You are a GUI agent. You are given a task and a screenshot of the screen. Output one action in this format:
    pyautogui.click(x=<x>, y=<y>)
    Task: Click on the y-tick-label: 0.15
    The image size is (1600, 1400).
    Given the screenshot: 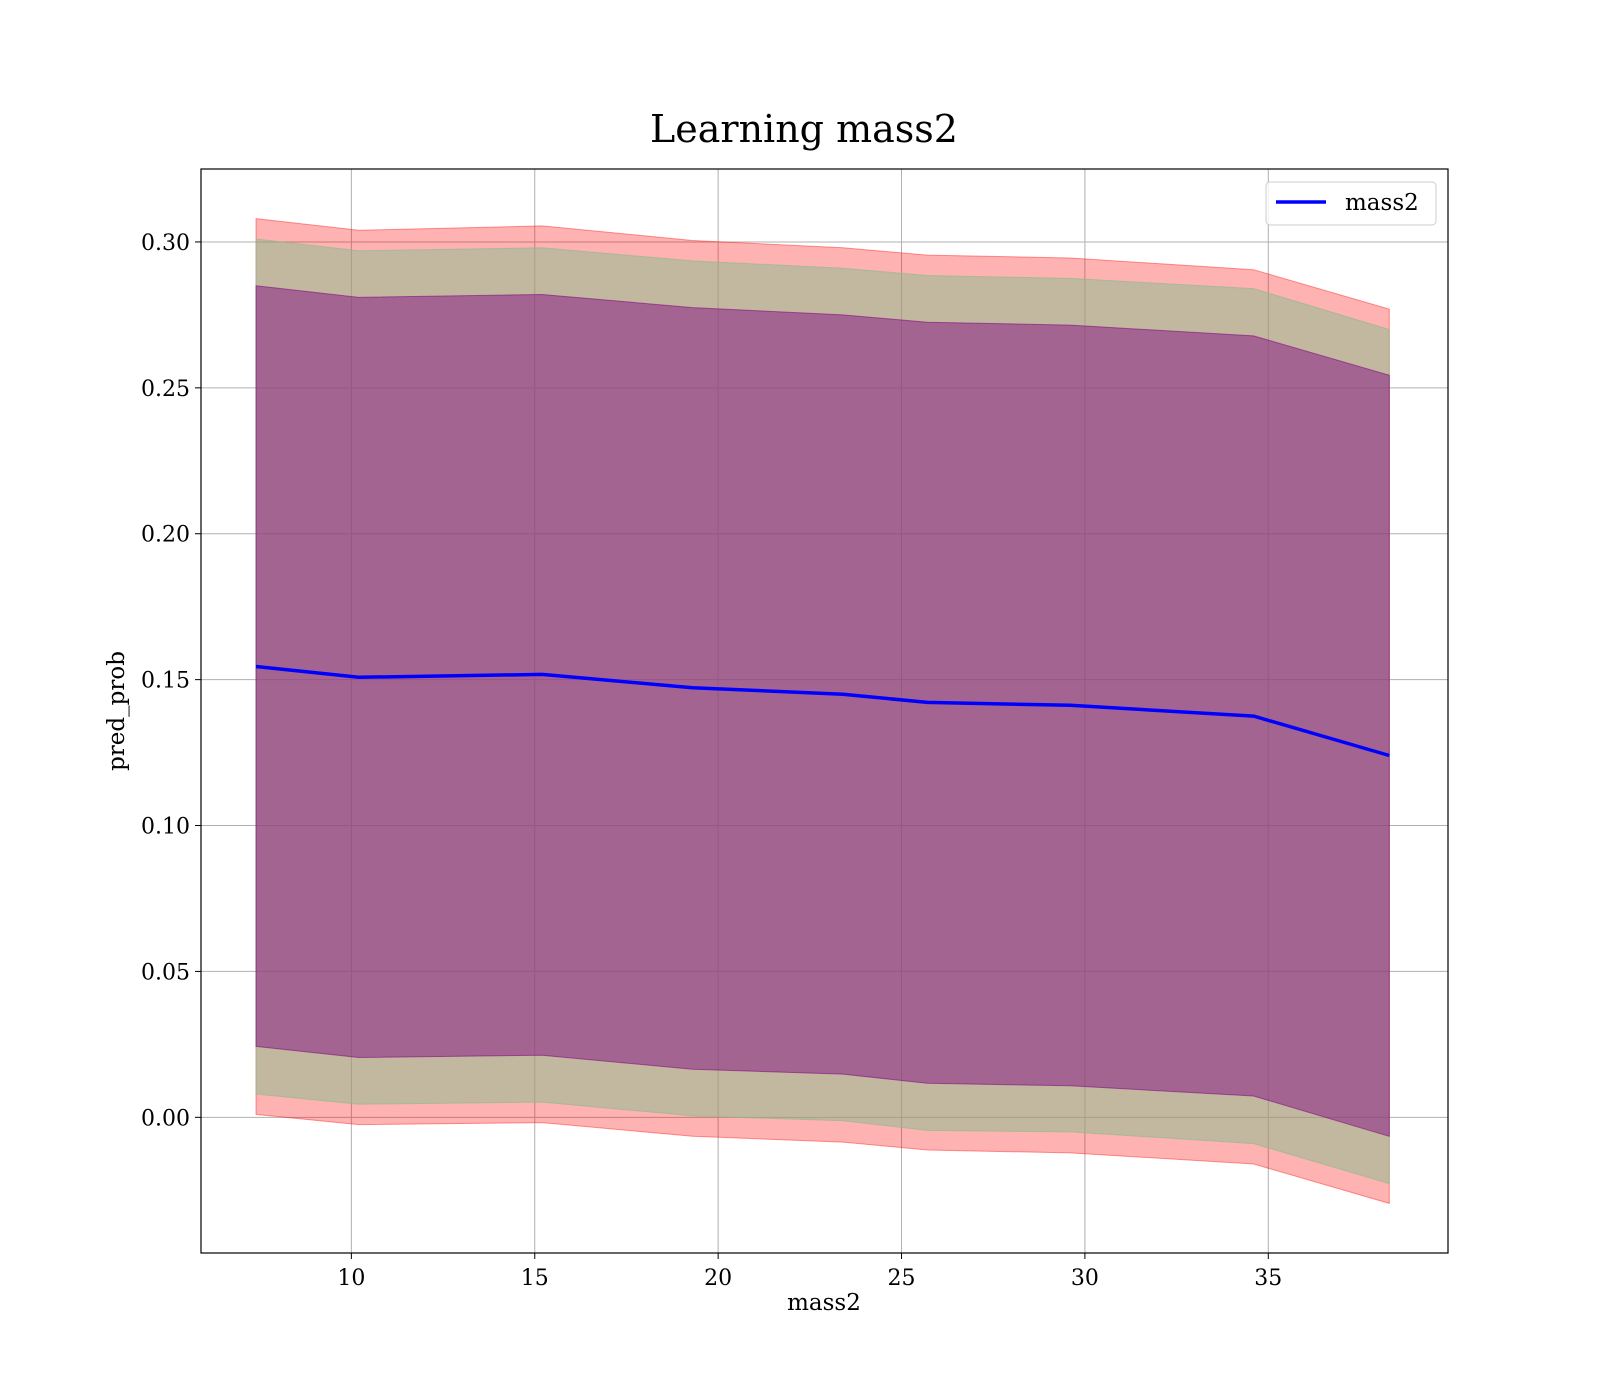 What is the action you would take?
    pyautogui.click(x=165, y=681)
    